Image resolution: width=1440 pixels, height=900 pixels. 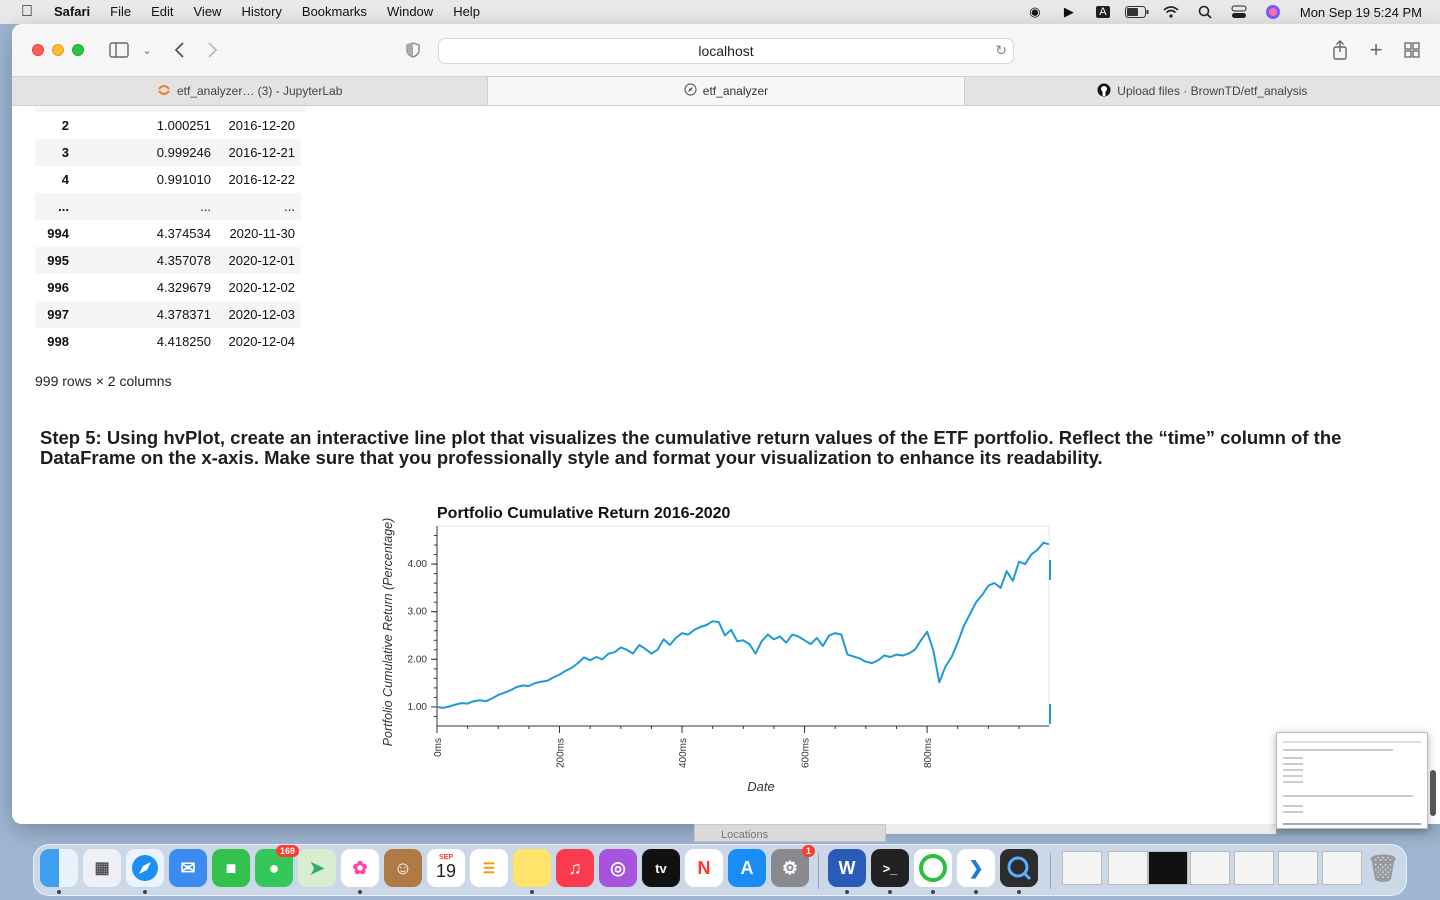 What do you see at coordinates (1383, 867) in the screenshot?
I see `trash-dock-icon: 🗑` at bounding box center [1383, 867].